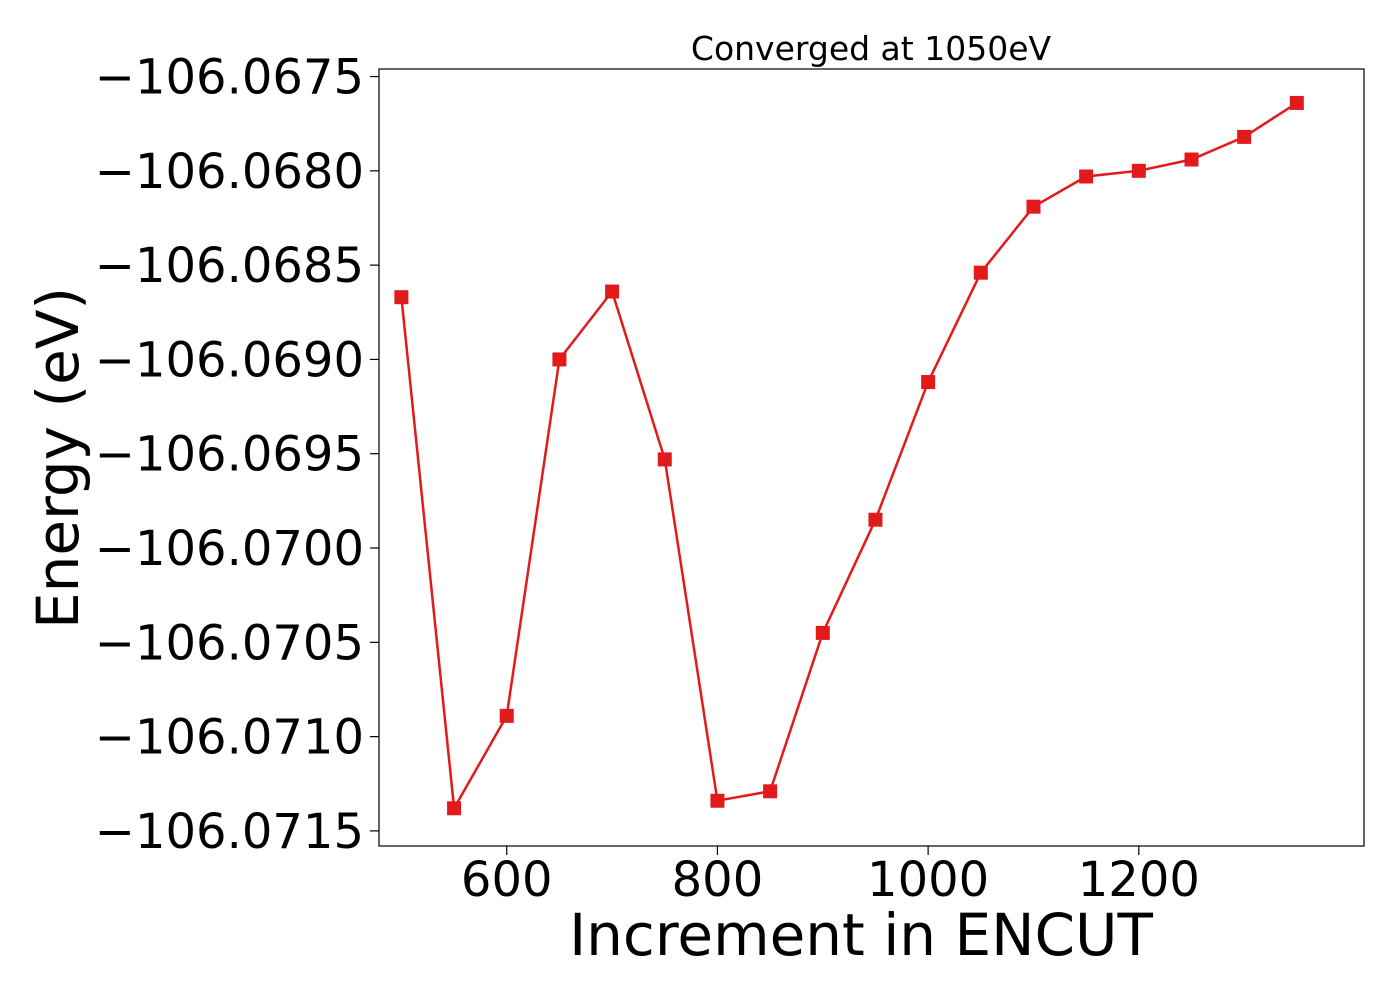 This screenshot has height=1000, width=1400. Describe the element at coordinates (229, 643) in the screenshot. I see `y-tick-label: −106.0705` at that location.